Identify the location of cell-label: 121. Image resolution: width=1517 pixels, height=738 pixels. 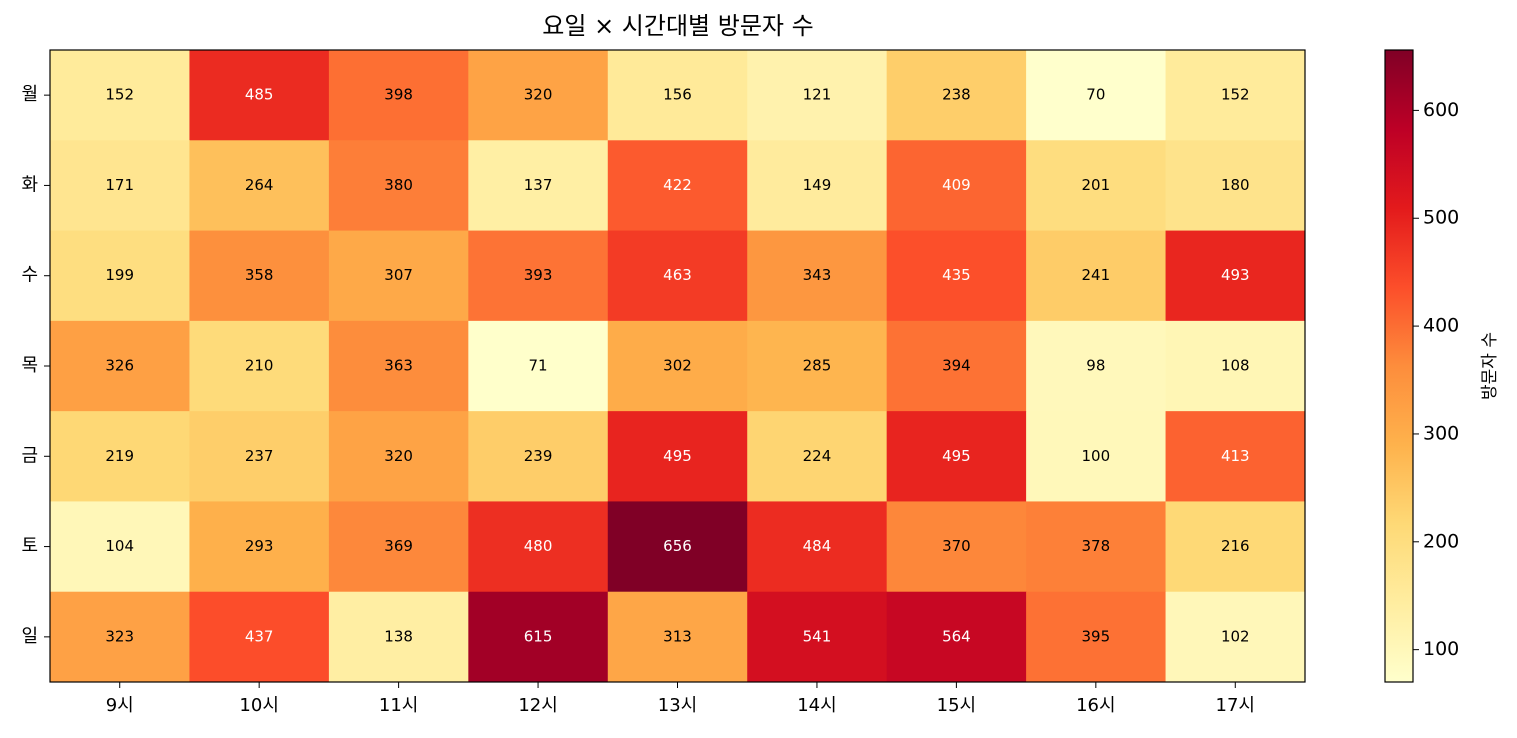
(817, 95).